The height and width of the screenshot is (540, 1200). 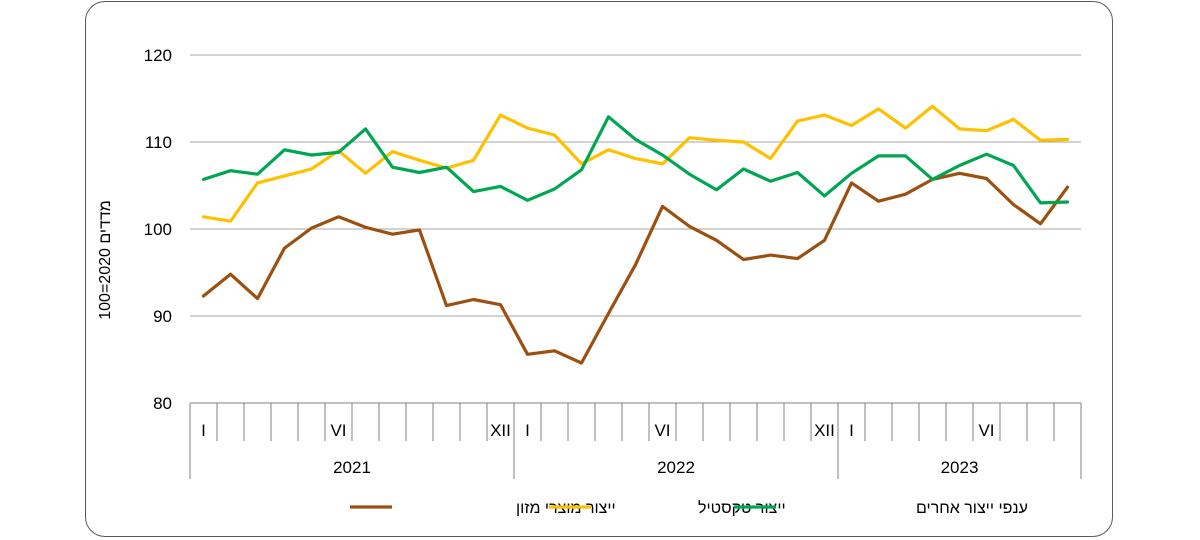 I want to click on year-label: 2023, so click(x=960, y=467).